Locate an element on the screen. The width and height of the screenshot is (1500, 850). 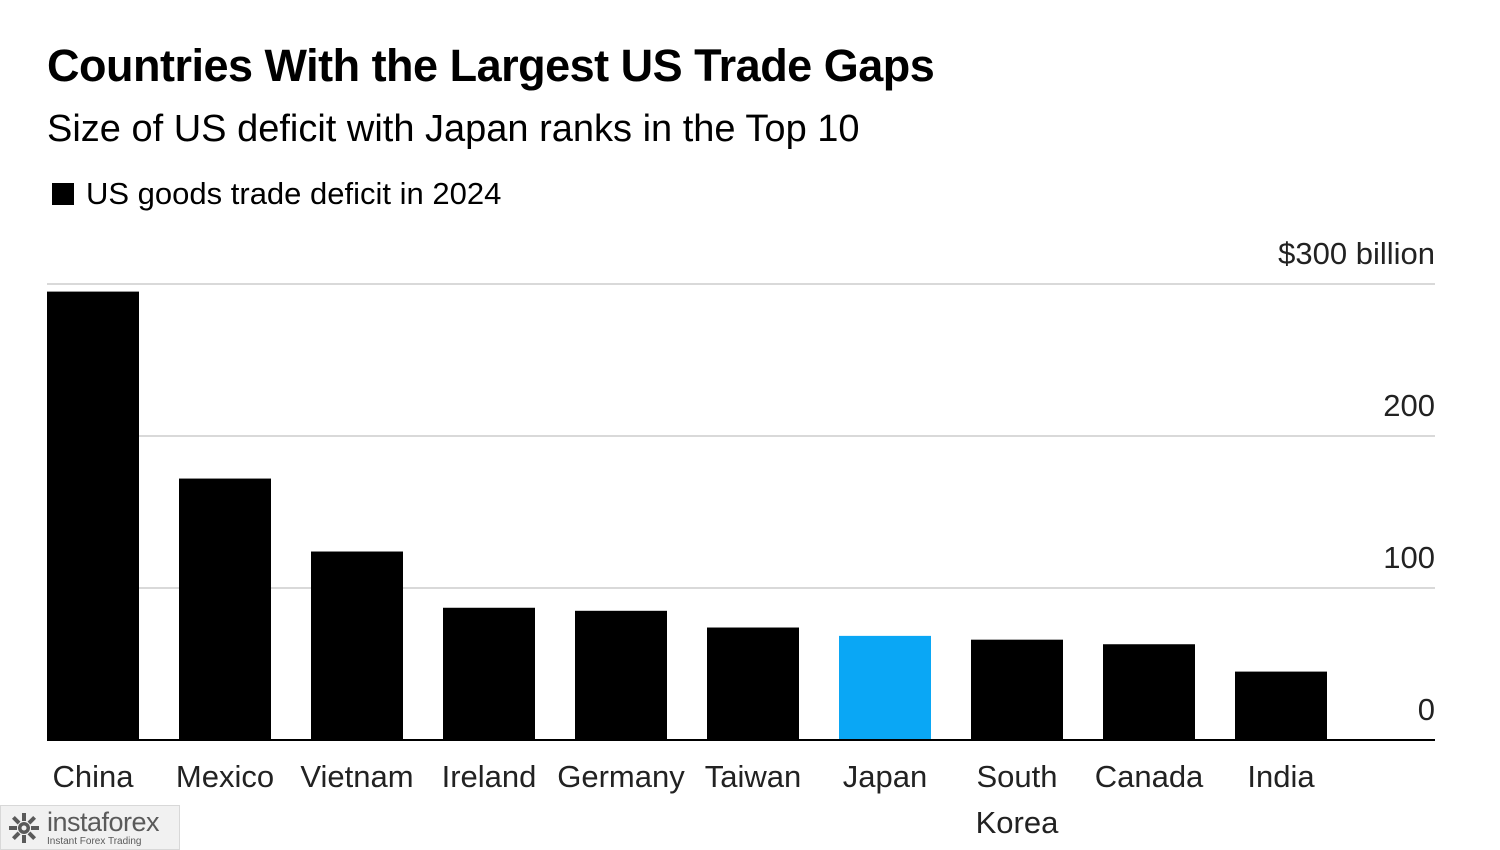
chart-title: Countries With the Largest US Trade Gaps is located at coordinates (491, 65).